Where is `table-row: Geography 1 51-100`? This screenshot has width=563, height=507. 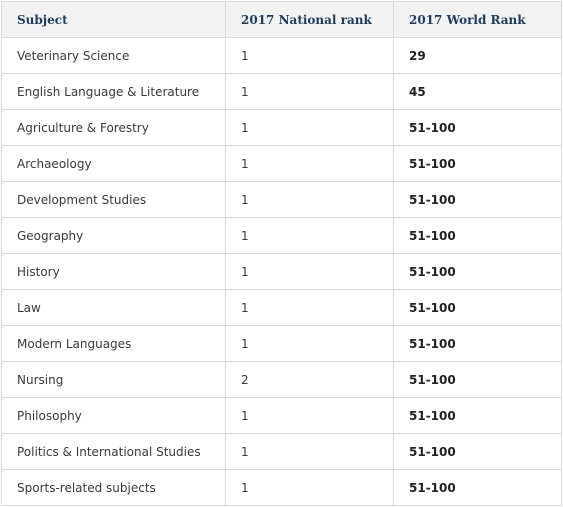
table-row: Geography 1 51-100 is located at coordinates (281, 235).